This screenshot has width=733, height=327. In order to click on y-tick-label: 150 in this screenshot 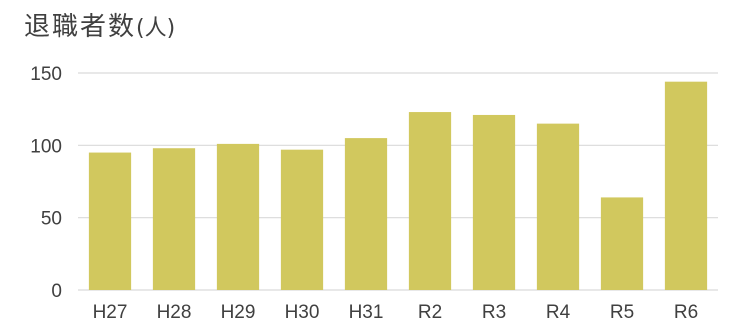, I will do `click(46, 74)`.